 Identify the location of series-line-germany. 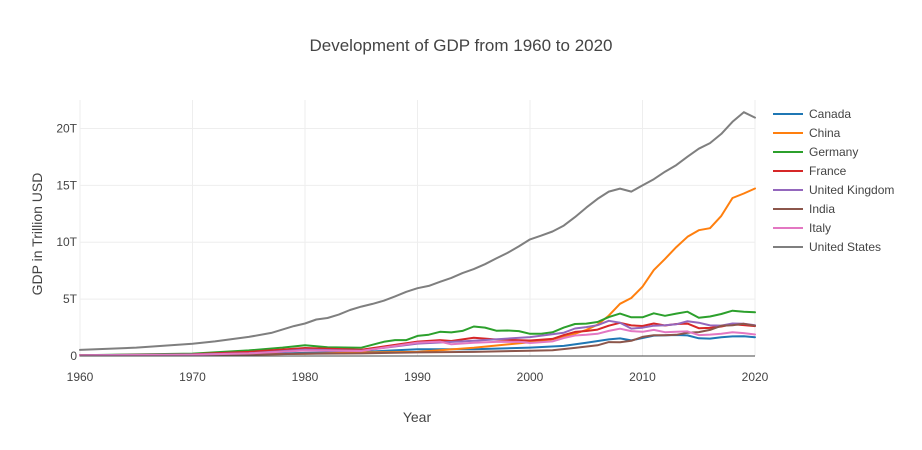
(417, 333).